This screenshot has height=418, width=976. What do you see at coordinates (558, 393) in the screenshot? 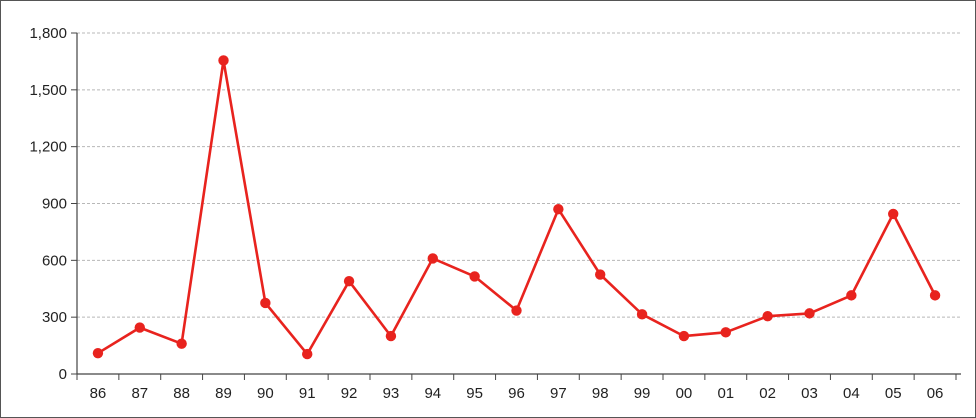
I see `x-tick-label: 97` at bounding box center [558, 393].